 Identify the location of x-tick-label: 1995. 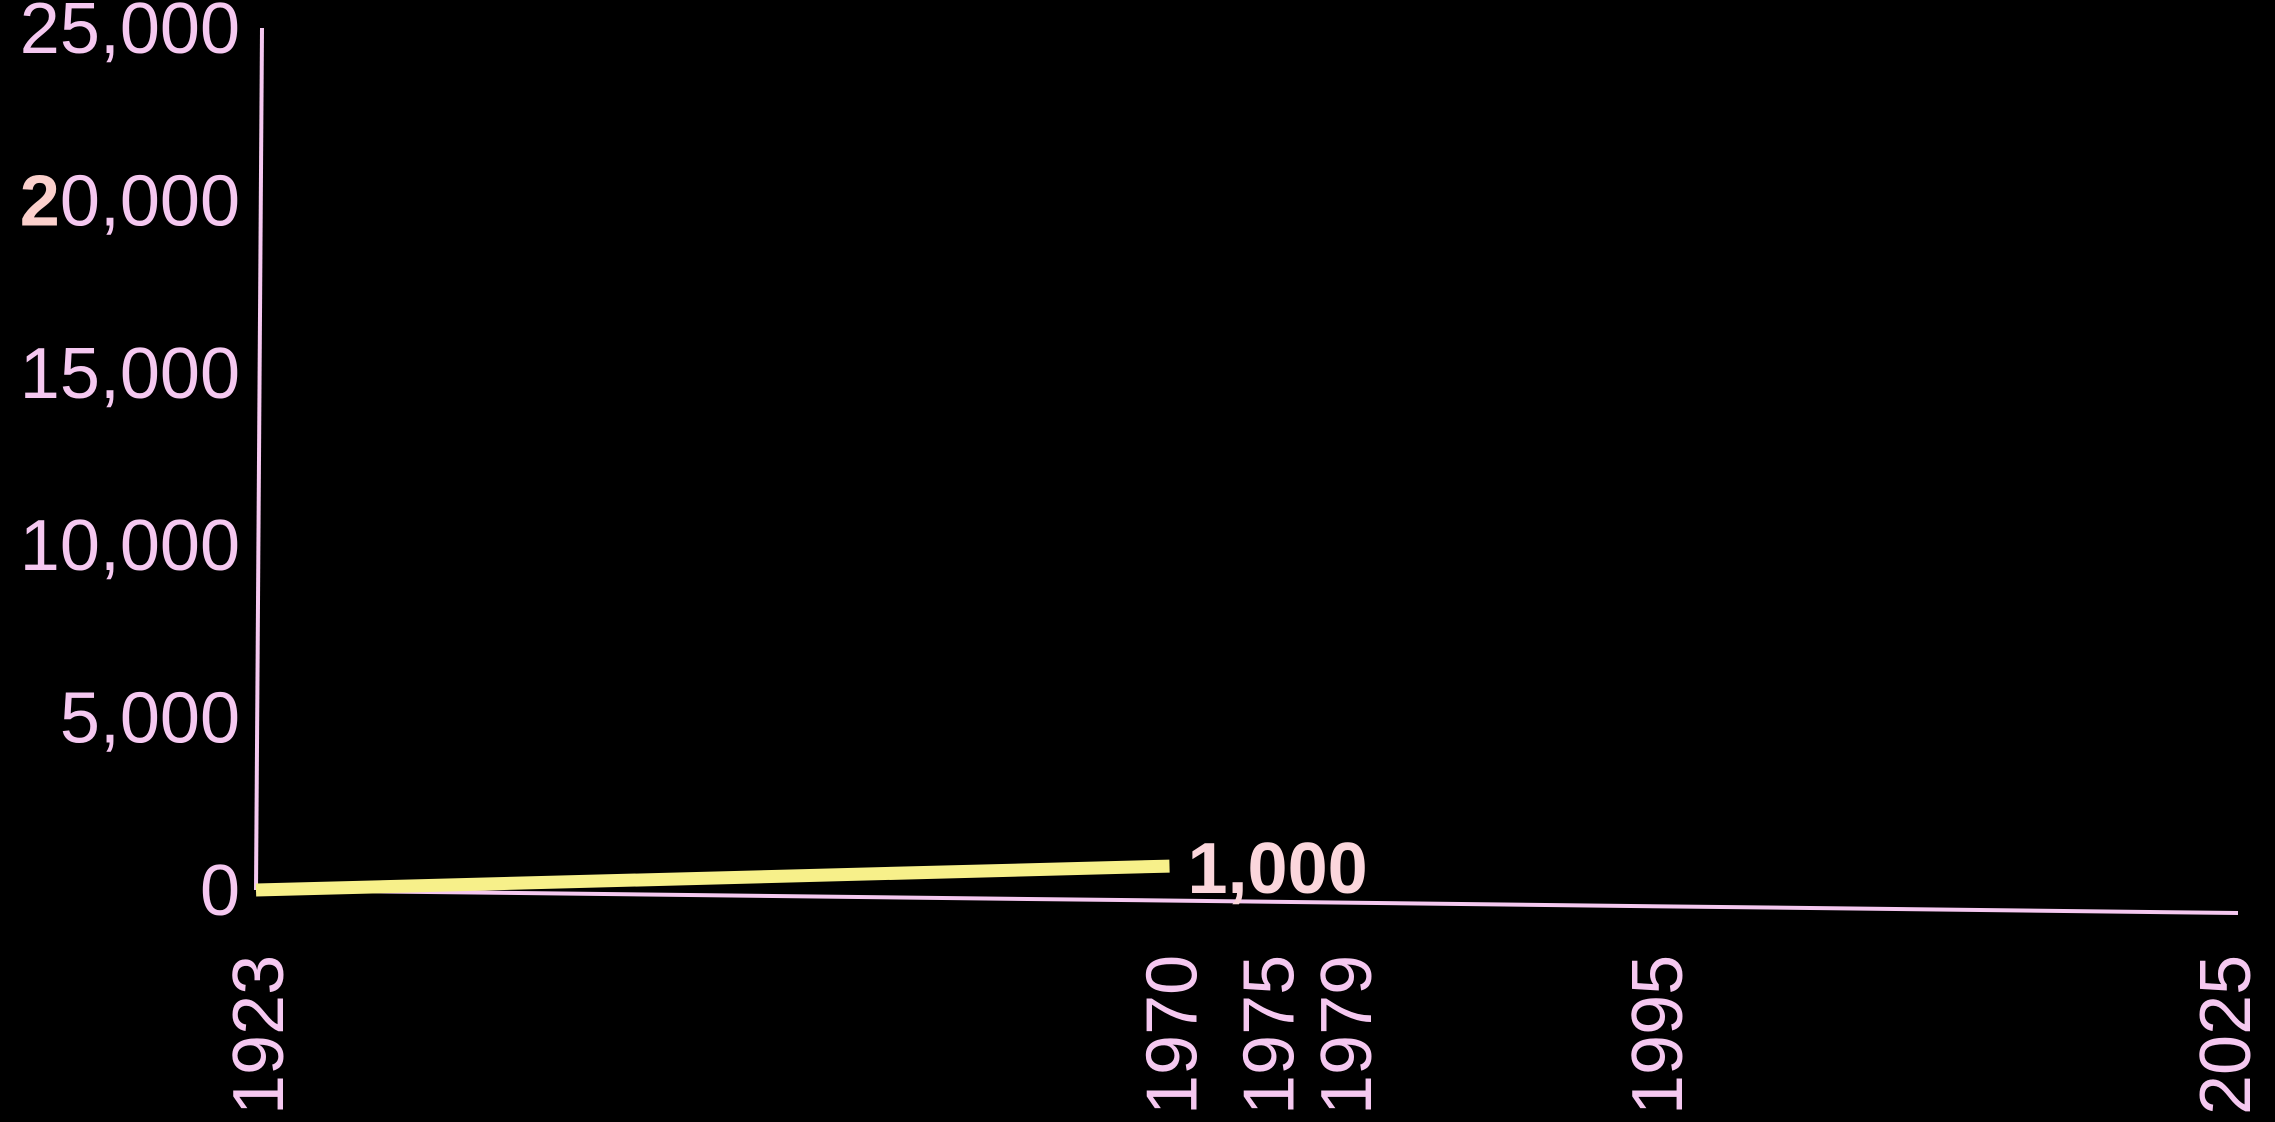
(1658, 1035).